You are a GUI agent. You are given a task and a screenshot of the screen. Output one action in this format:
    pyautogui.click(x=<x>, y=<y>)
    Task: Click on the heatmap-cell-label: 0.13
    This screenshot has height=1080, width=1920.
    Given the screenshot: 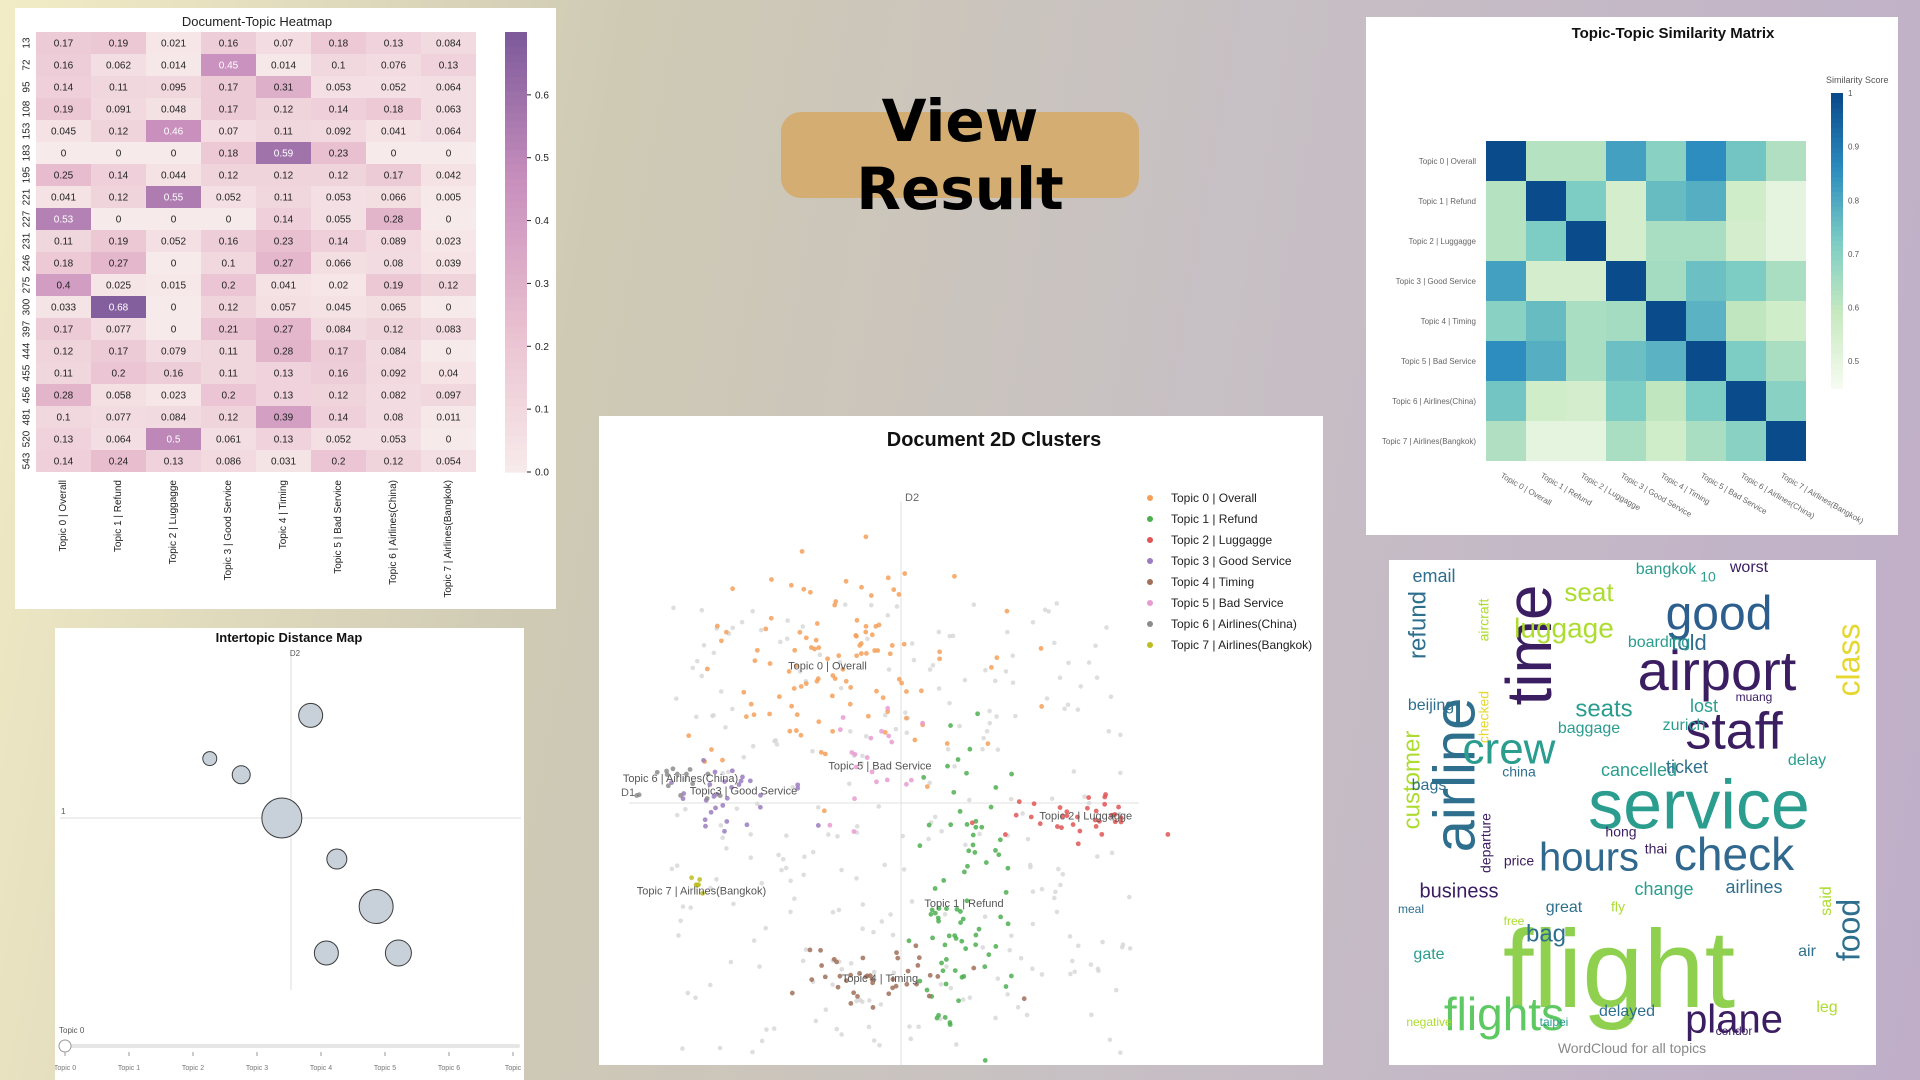 What is the action you would take?
    pyautogui.click(x=64, y=440)
    